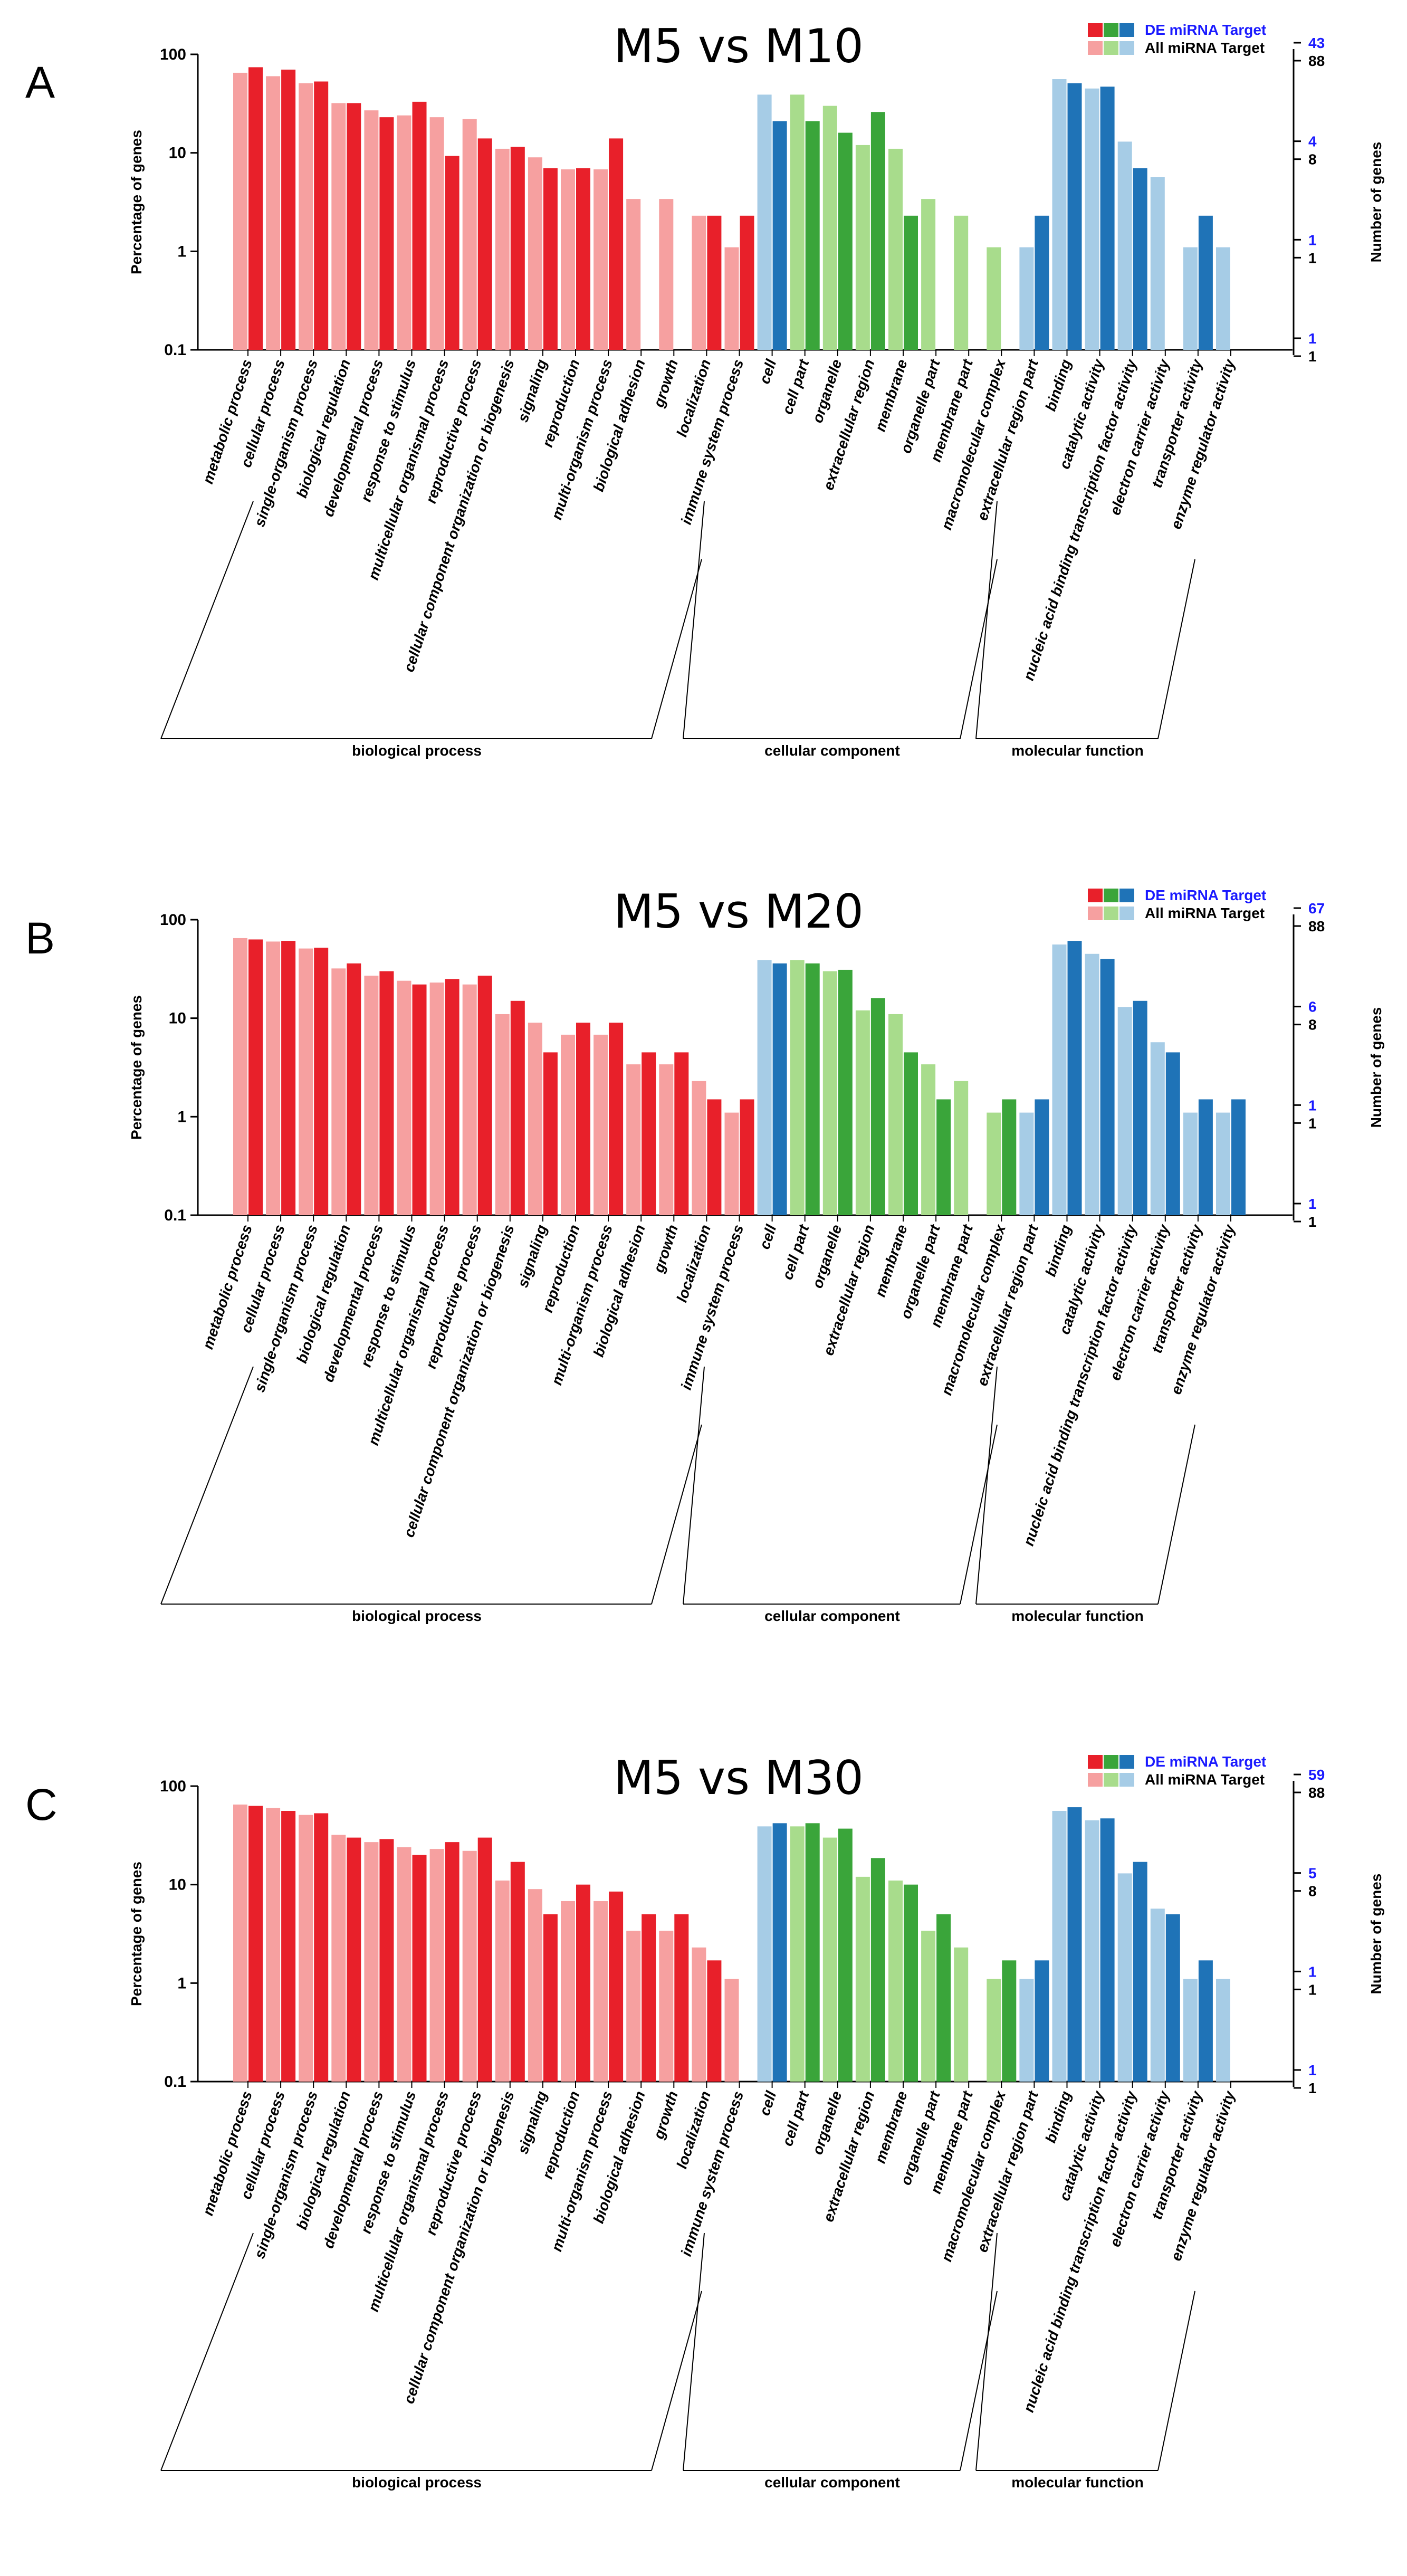 The height and width of the screenshot is (2576, 1407). What do you see at coordinates (41, 1804) in the screenshot?
I see `panel-letter-c: C` at bounding box center [41, 1804].